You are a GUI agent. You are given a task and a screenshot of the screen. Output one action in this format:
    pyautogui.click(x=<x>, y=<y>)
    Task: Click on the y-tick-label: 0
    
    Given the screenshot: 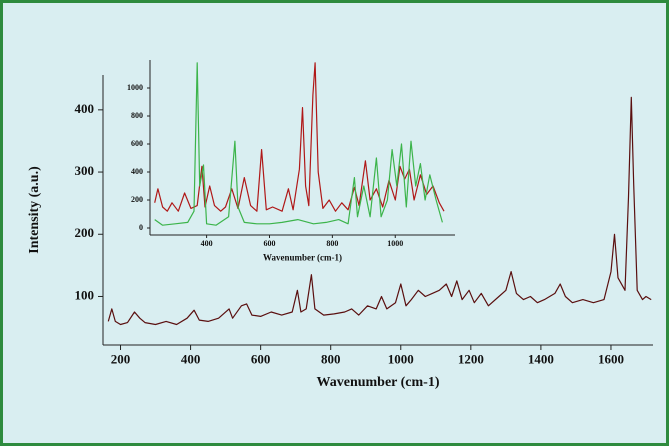 What is the action you would take?
    pyautogui.click(x=141, y=227)
    